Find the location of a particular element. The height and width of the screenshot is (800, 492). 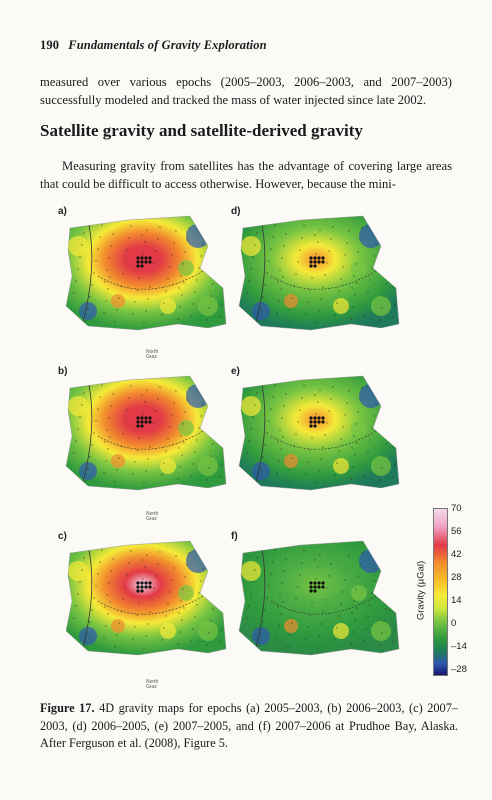

gravity-map-a is located at coordinates (146, 273).